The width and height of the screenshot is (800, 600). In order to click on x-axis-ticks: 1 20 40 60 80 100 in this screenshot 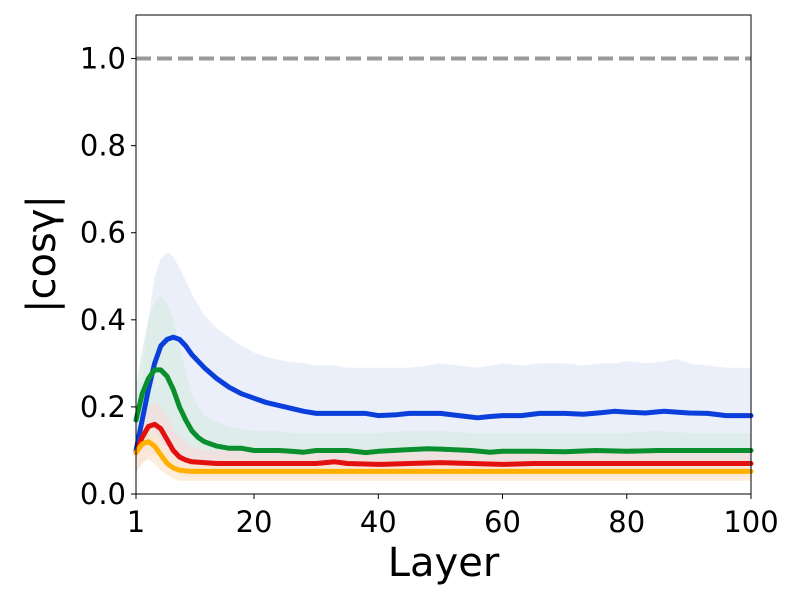, I will do `click(453, 516)`.